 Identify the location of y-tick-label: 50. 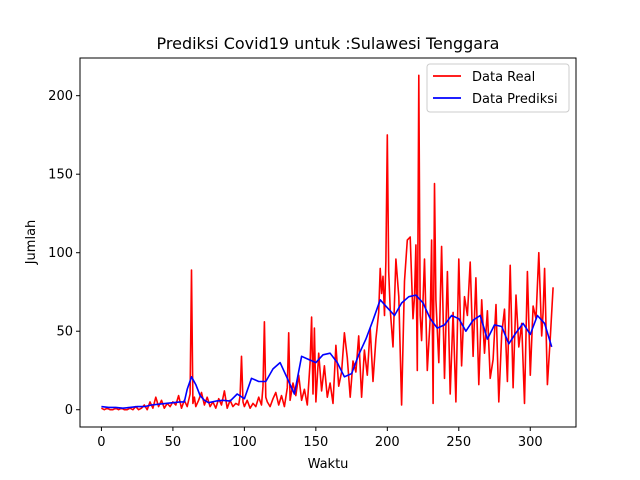
(64, 332).